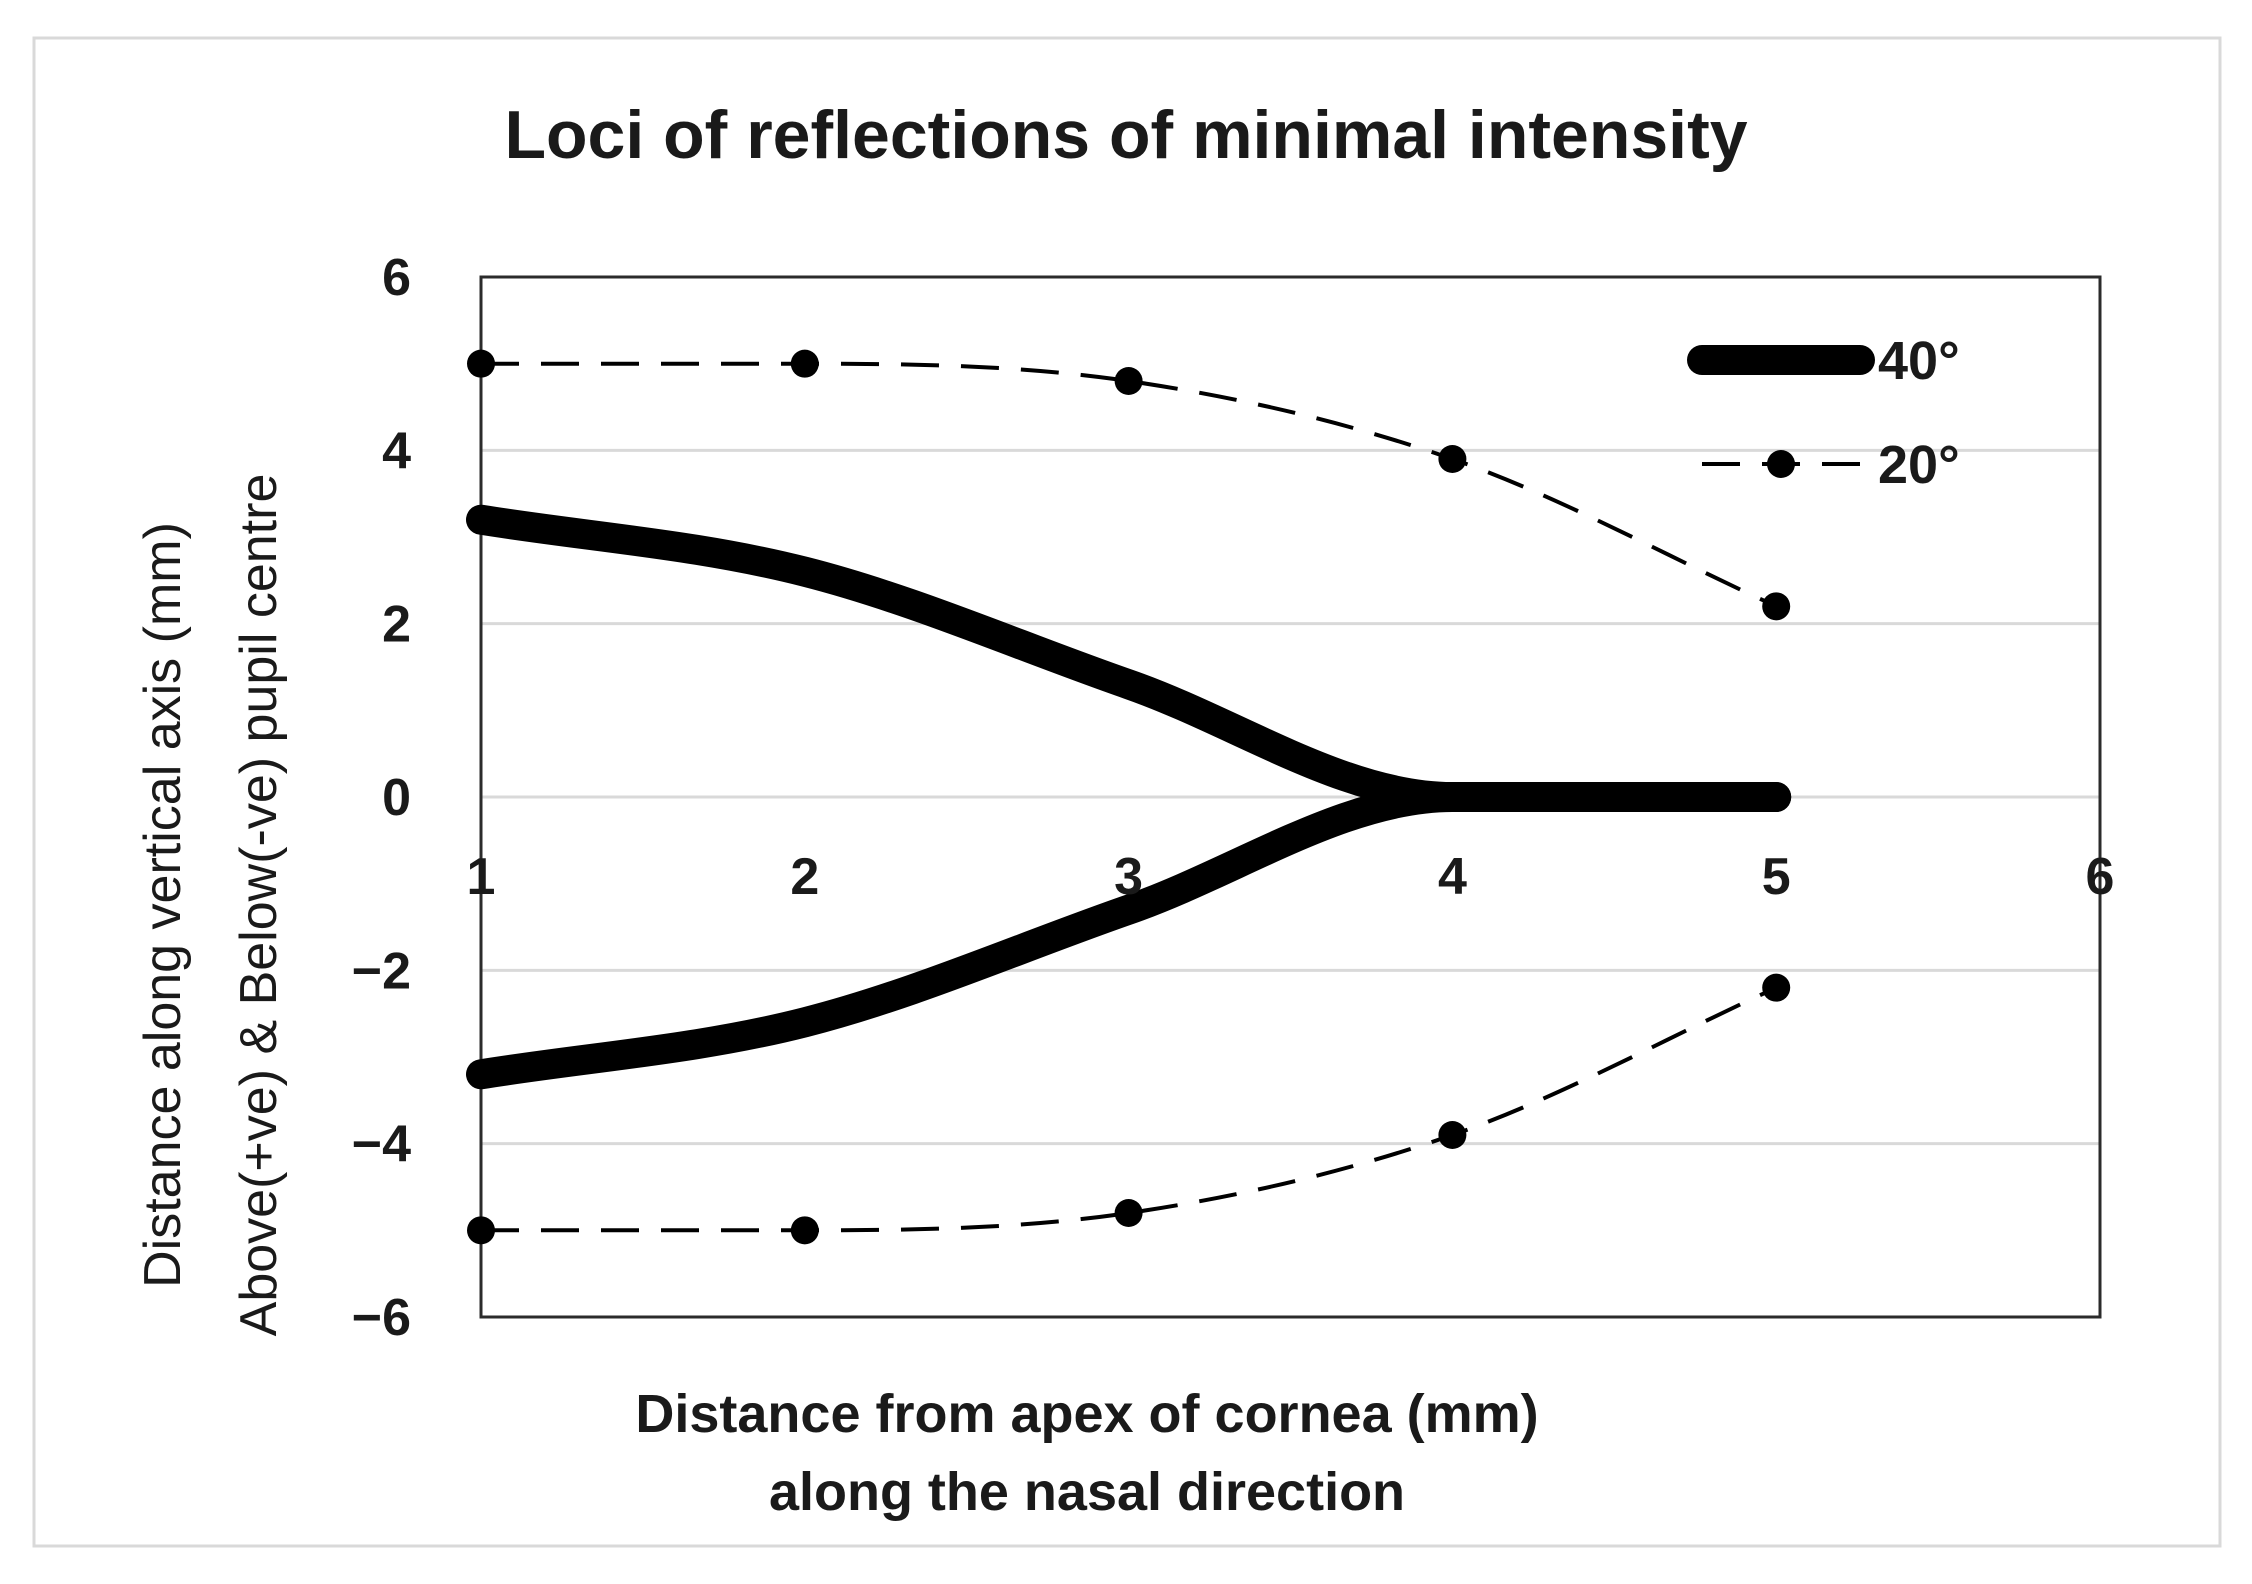  I want to click on legend-label-0: 40°, so click(1919, 361).